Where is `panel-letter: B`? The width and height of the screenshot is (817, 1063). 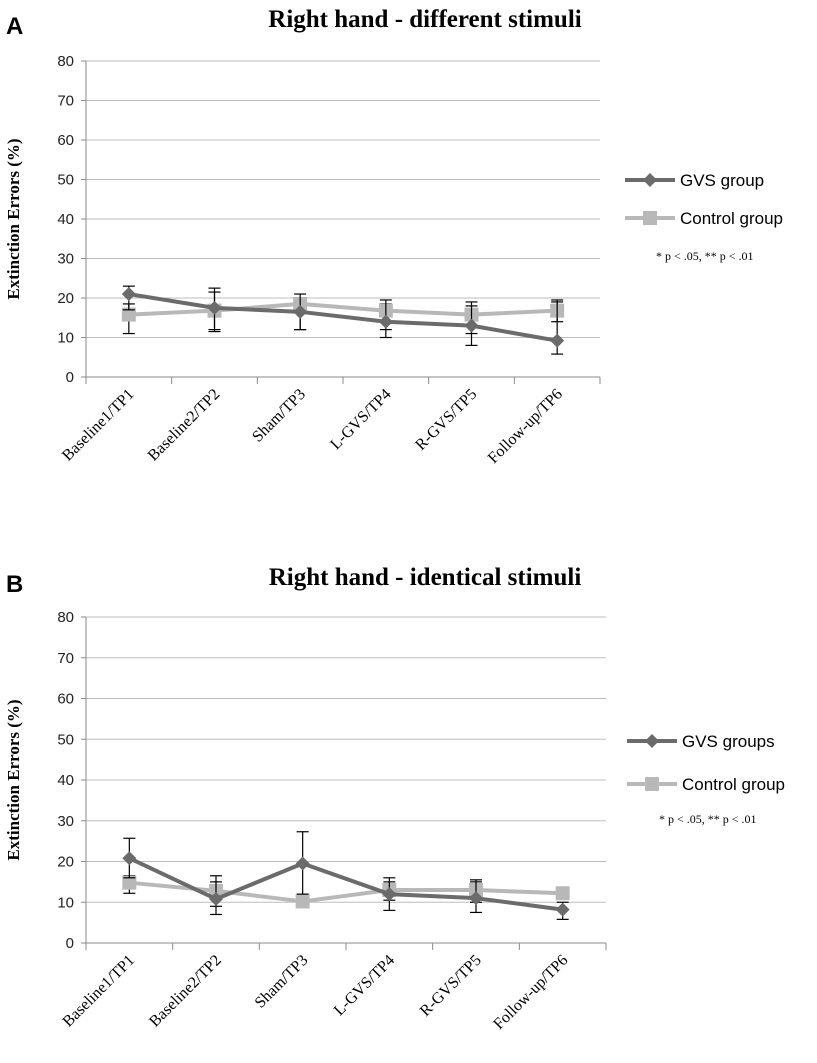 panel-letter: B is located at coordinates (14, 584).